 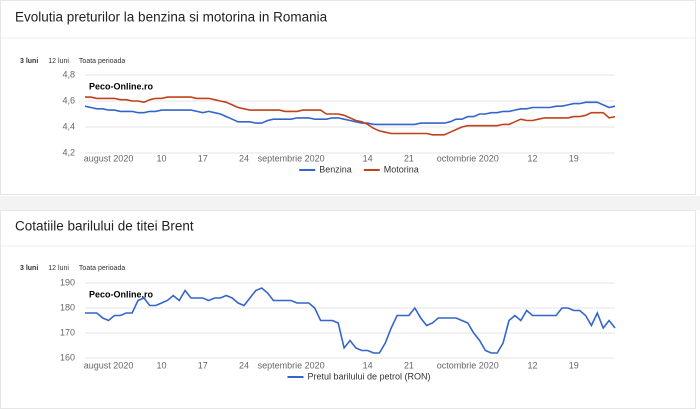 What do you see at coordinates (350, 203) in the screenshot?
I see `panel-gap` at bounding box center [350, 203].